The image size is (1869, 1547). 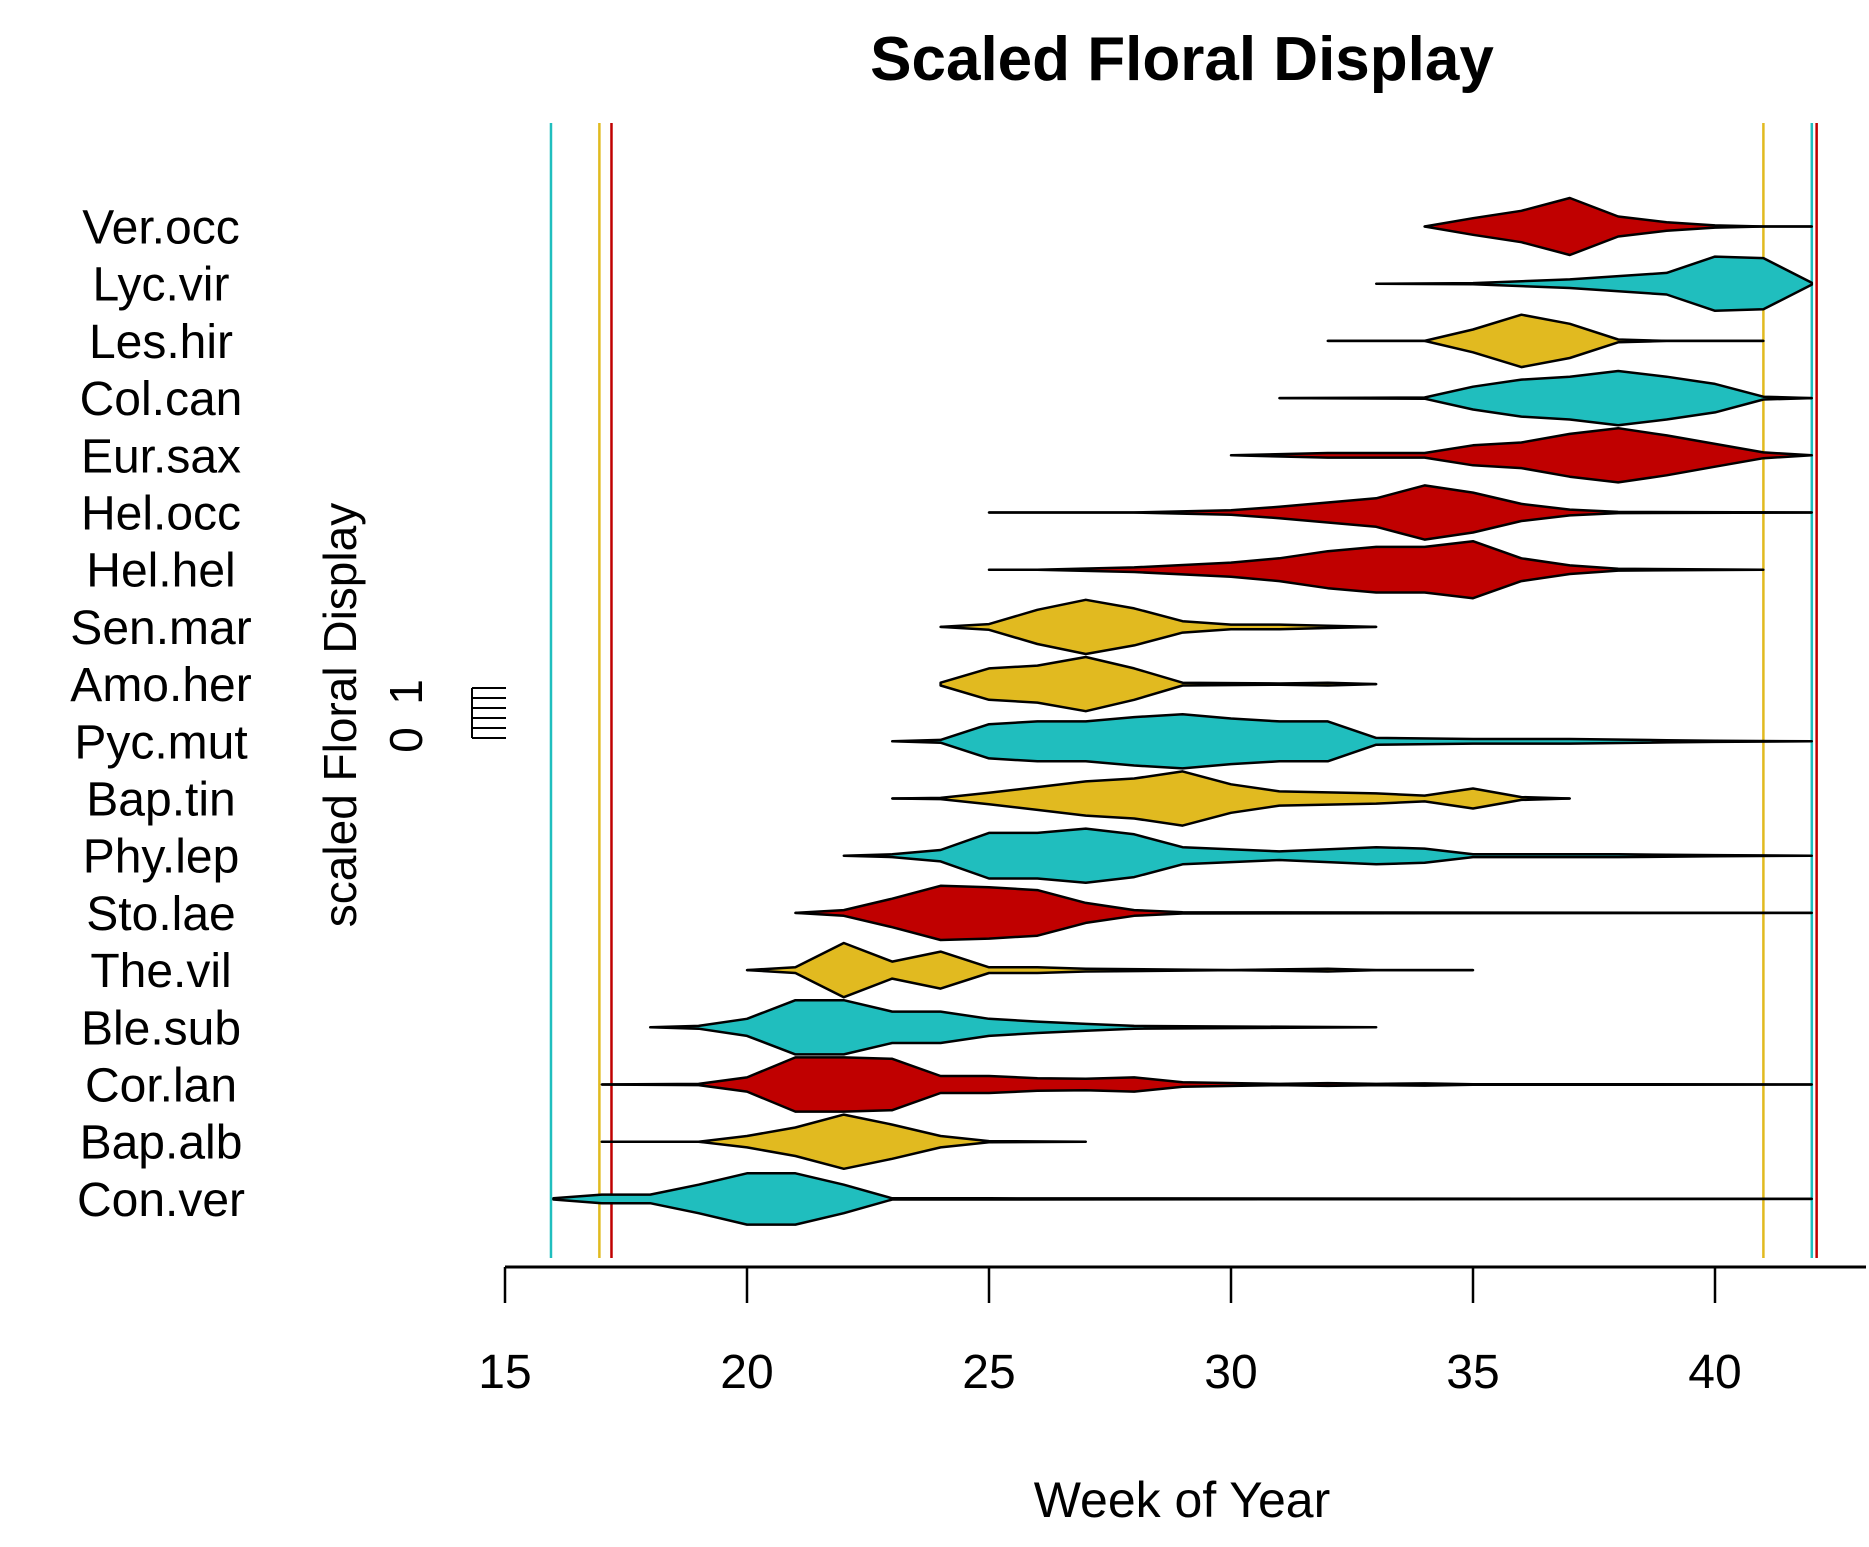 What do you see at coordinates (160, 971) in the screenshot?
I see `species-label: The.vil` at bounding box center [160, 971].